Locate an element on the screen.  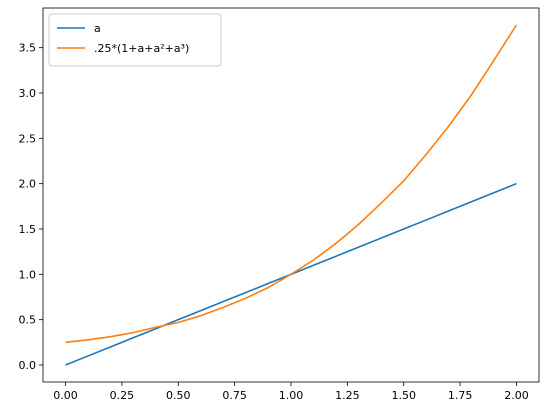
legend-label-1: a is located at coordinates (97, 28).